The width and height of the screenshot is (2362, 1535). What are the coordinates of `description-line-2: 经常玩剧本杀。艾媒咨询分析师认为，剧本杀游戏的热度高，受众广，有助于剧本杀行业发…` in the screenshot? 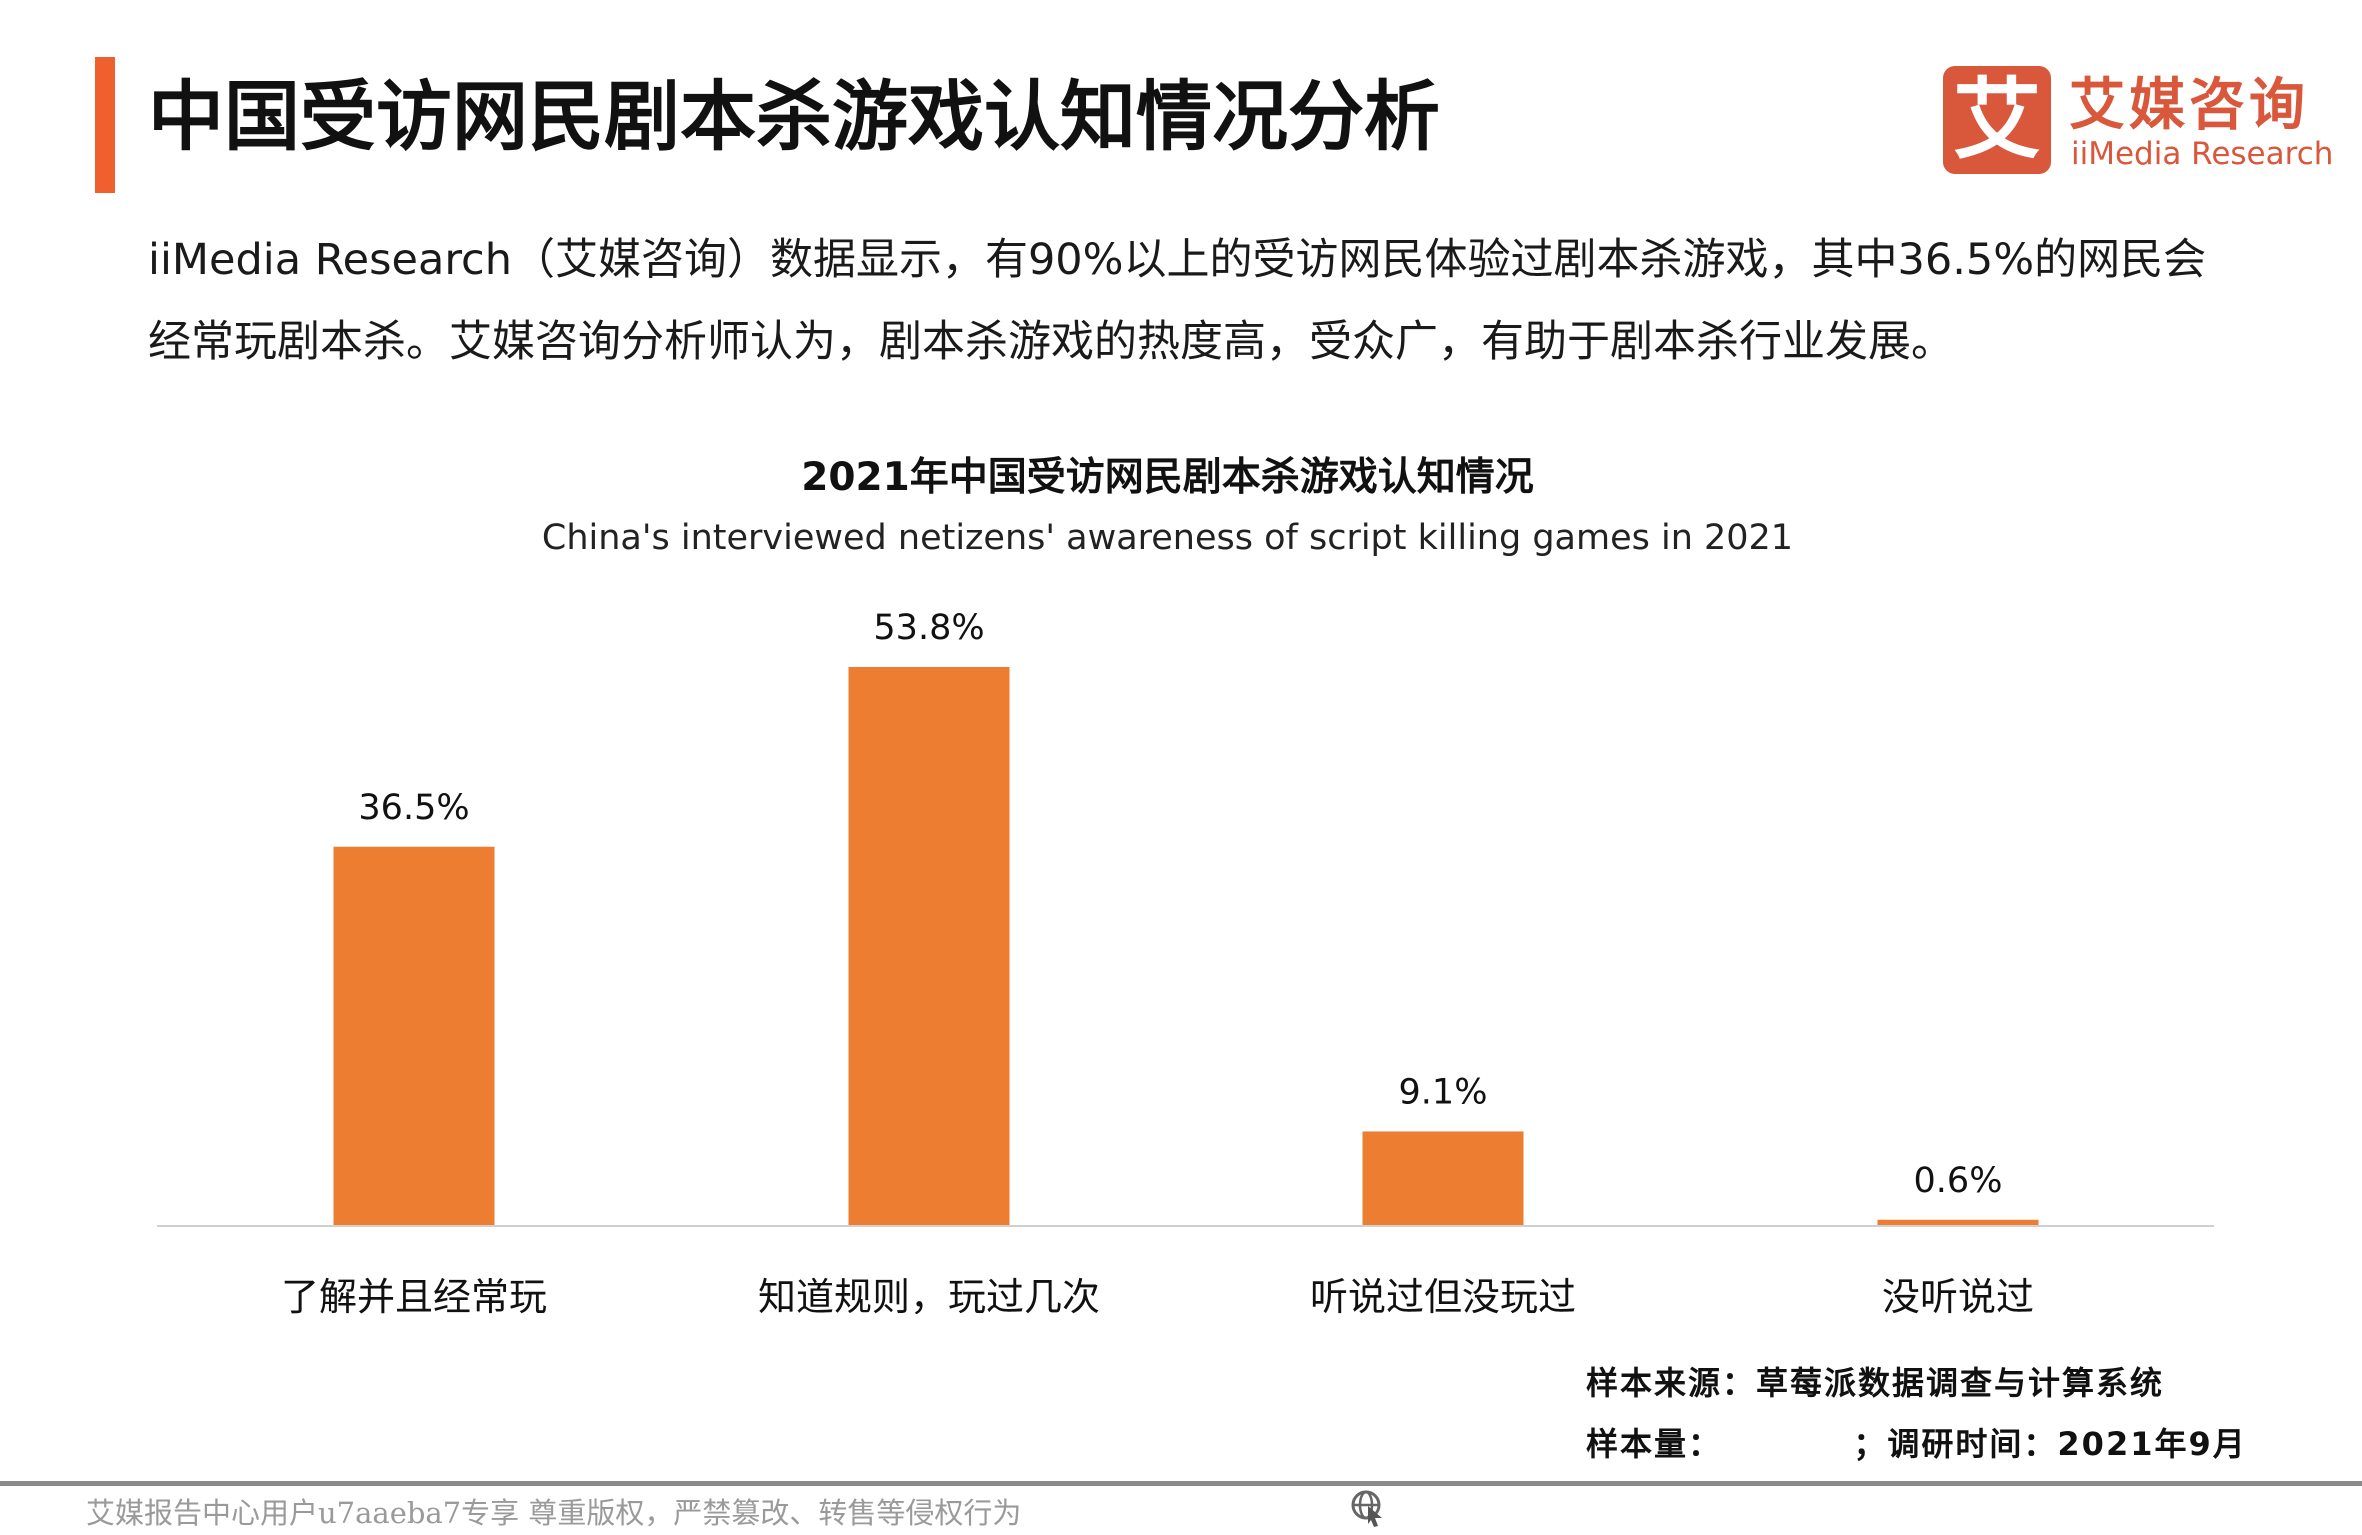 It's located at (1051, 342).